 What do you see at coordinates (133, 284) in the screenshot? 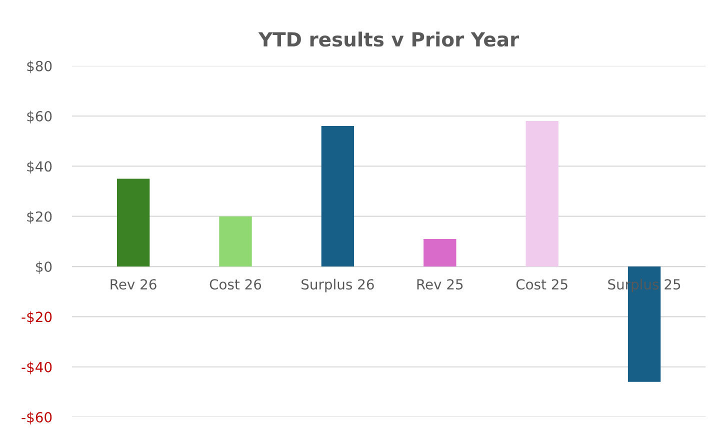
I see `x-tick-label: Rev 26` at bounding box center [133, 284].